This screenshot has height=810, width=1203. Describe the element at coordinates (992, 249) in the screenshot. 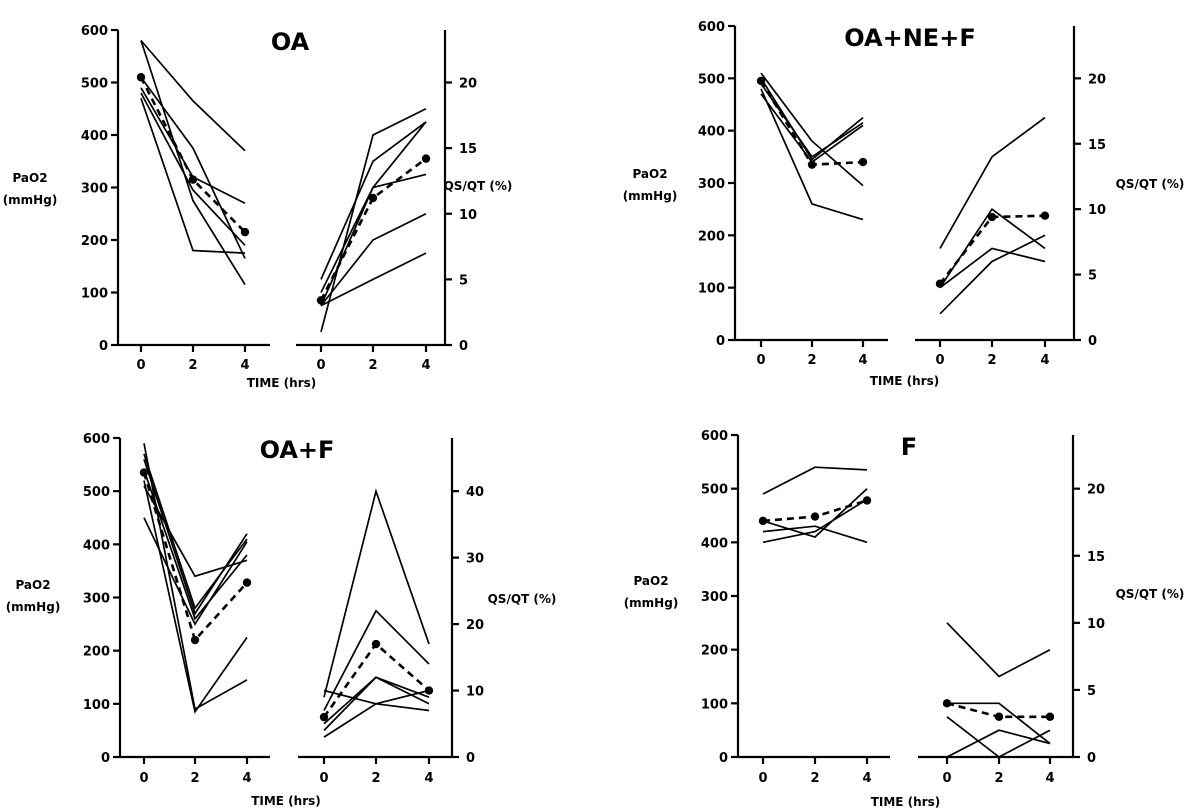

I see `qsqt-mean-line` at that location.